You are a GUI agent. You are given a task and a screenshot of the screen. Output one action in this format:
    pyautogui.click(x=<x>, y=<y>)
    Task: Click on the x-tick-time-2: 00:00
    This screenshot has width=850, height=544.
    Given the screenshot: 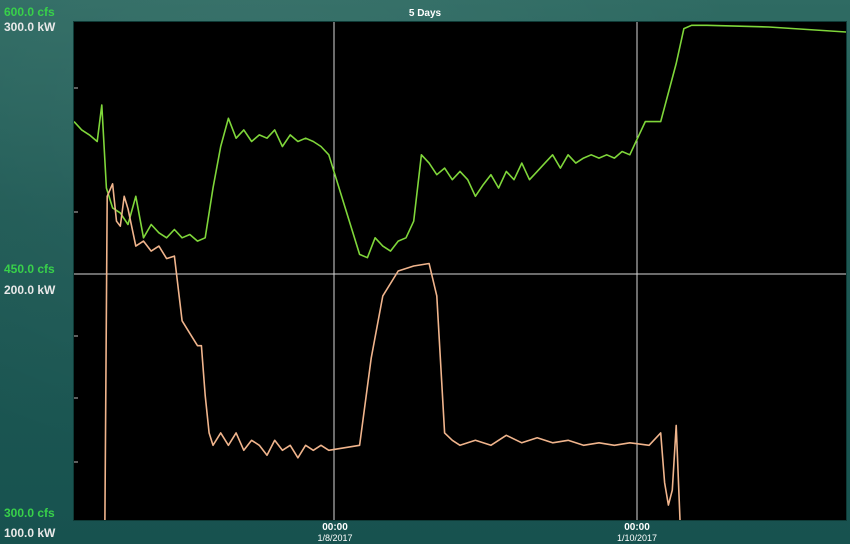 What is the action you would take?
    pyautogui.click(x=637, y=527)
    